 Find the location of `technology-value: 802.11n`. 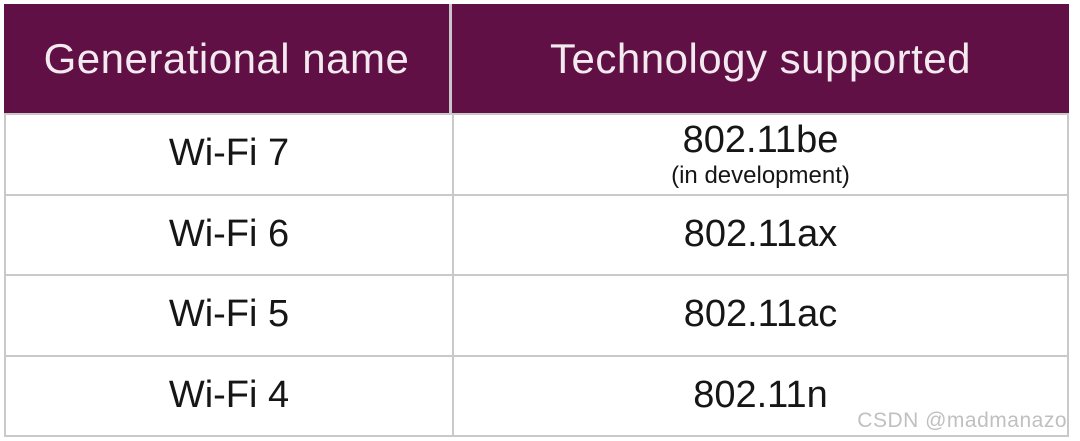

technology-value: 802.11n is located at coordinates (760, 394).